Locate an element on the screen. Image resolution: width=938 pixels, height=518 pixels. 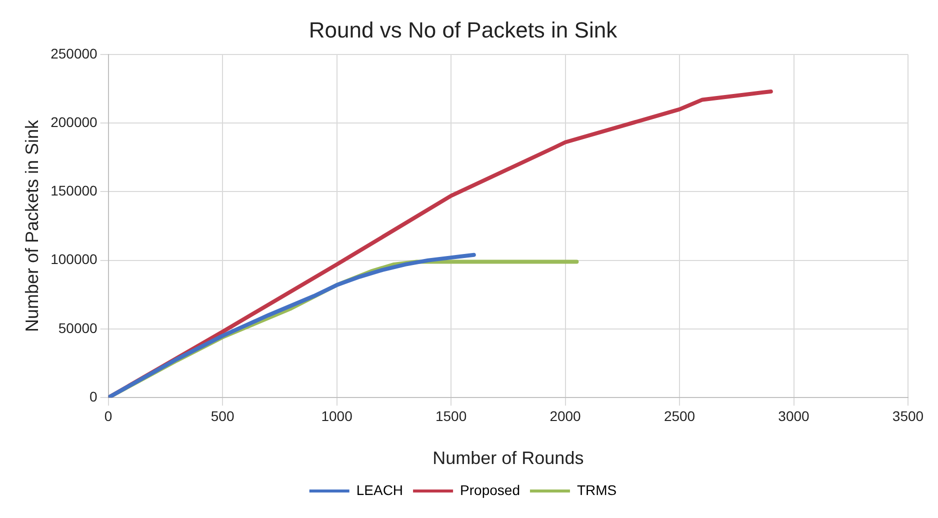
x-tick-label: 0 is located at coordinates (108, 416).